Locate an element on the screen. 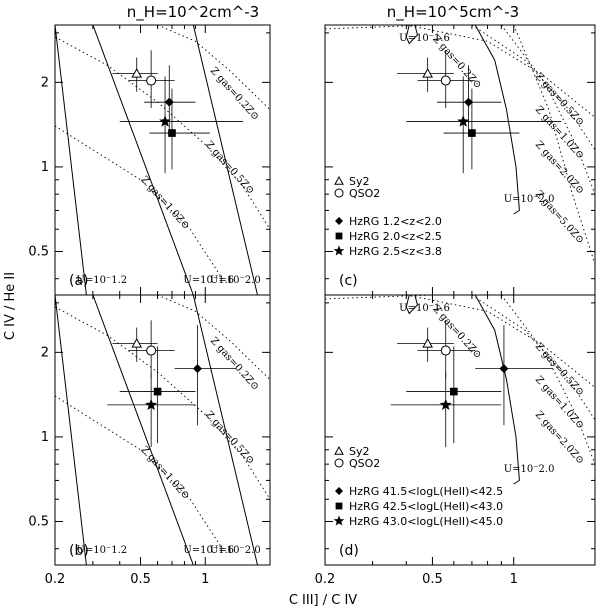  panel-plot-area is located at coordinates (460, 390).